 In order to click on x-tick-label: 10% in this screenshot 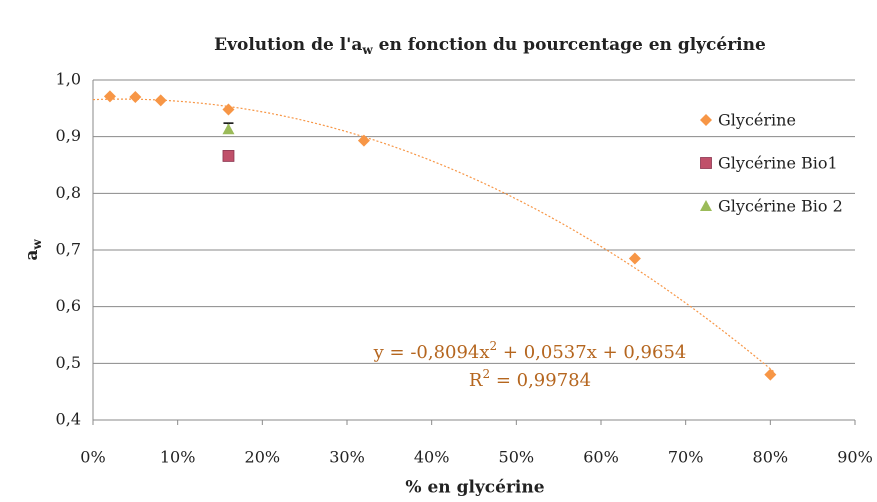, I will do `click(178, 457)`.